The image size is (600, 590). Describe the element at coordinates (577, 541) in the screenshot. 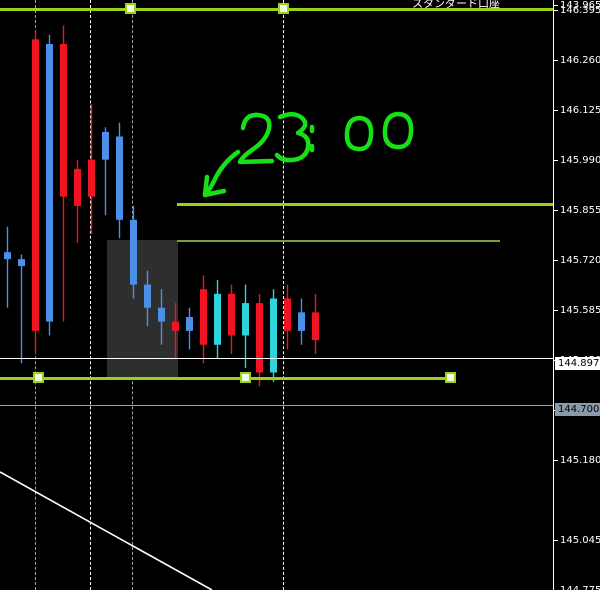

I see `price-tick: 145.045` at that location.